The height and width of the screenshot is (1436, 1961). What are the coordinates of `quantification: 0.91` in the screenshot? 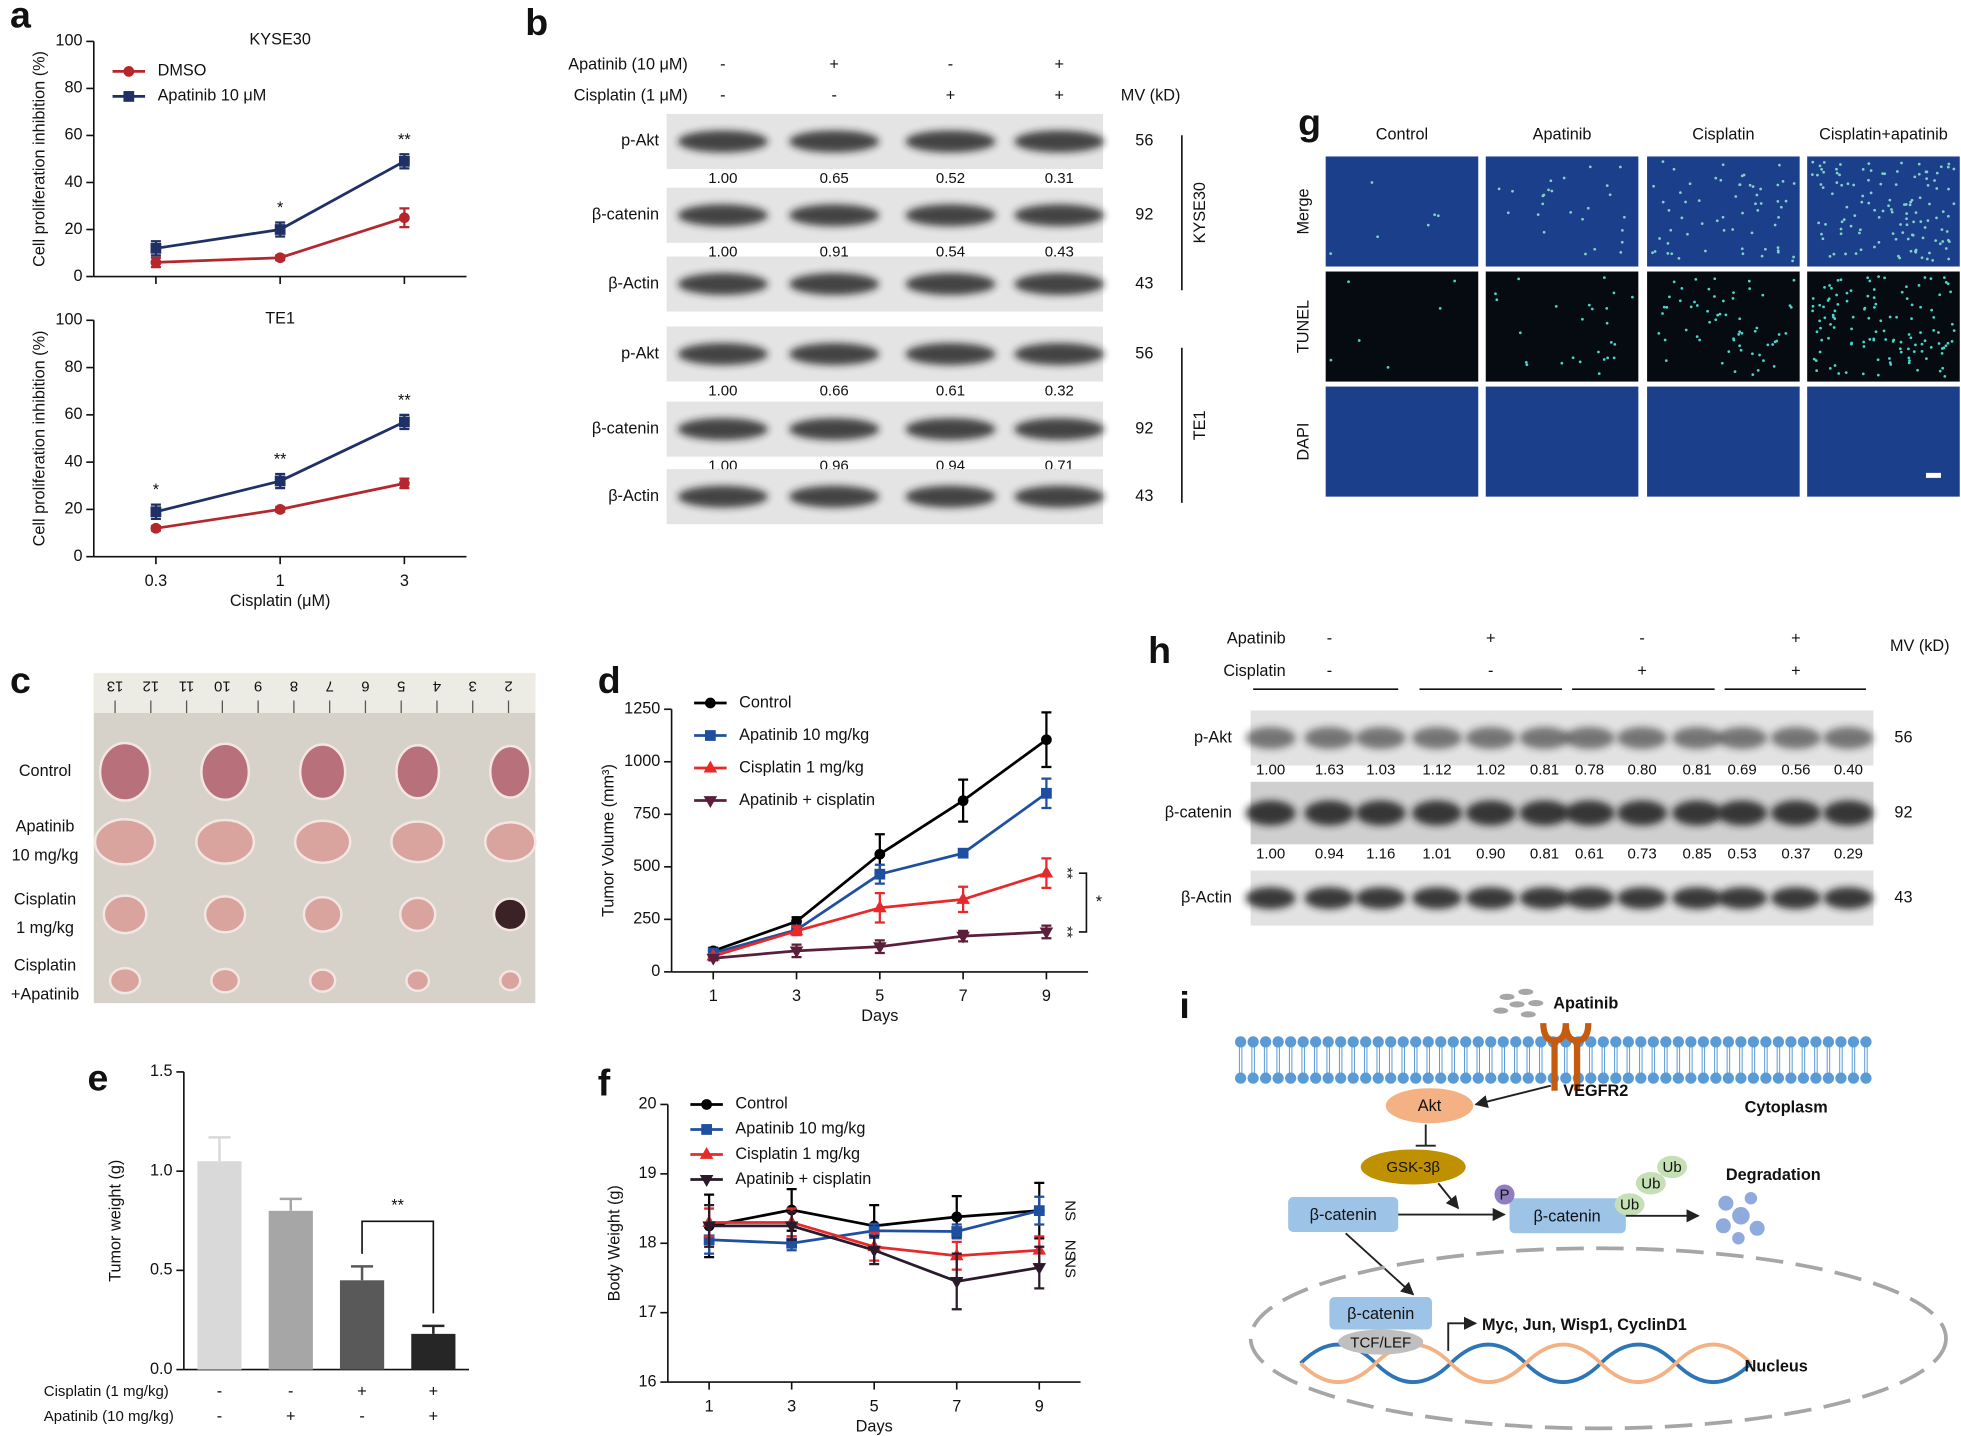 It's located at (834, 252).